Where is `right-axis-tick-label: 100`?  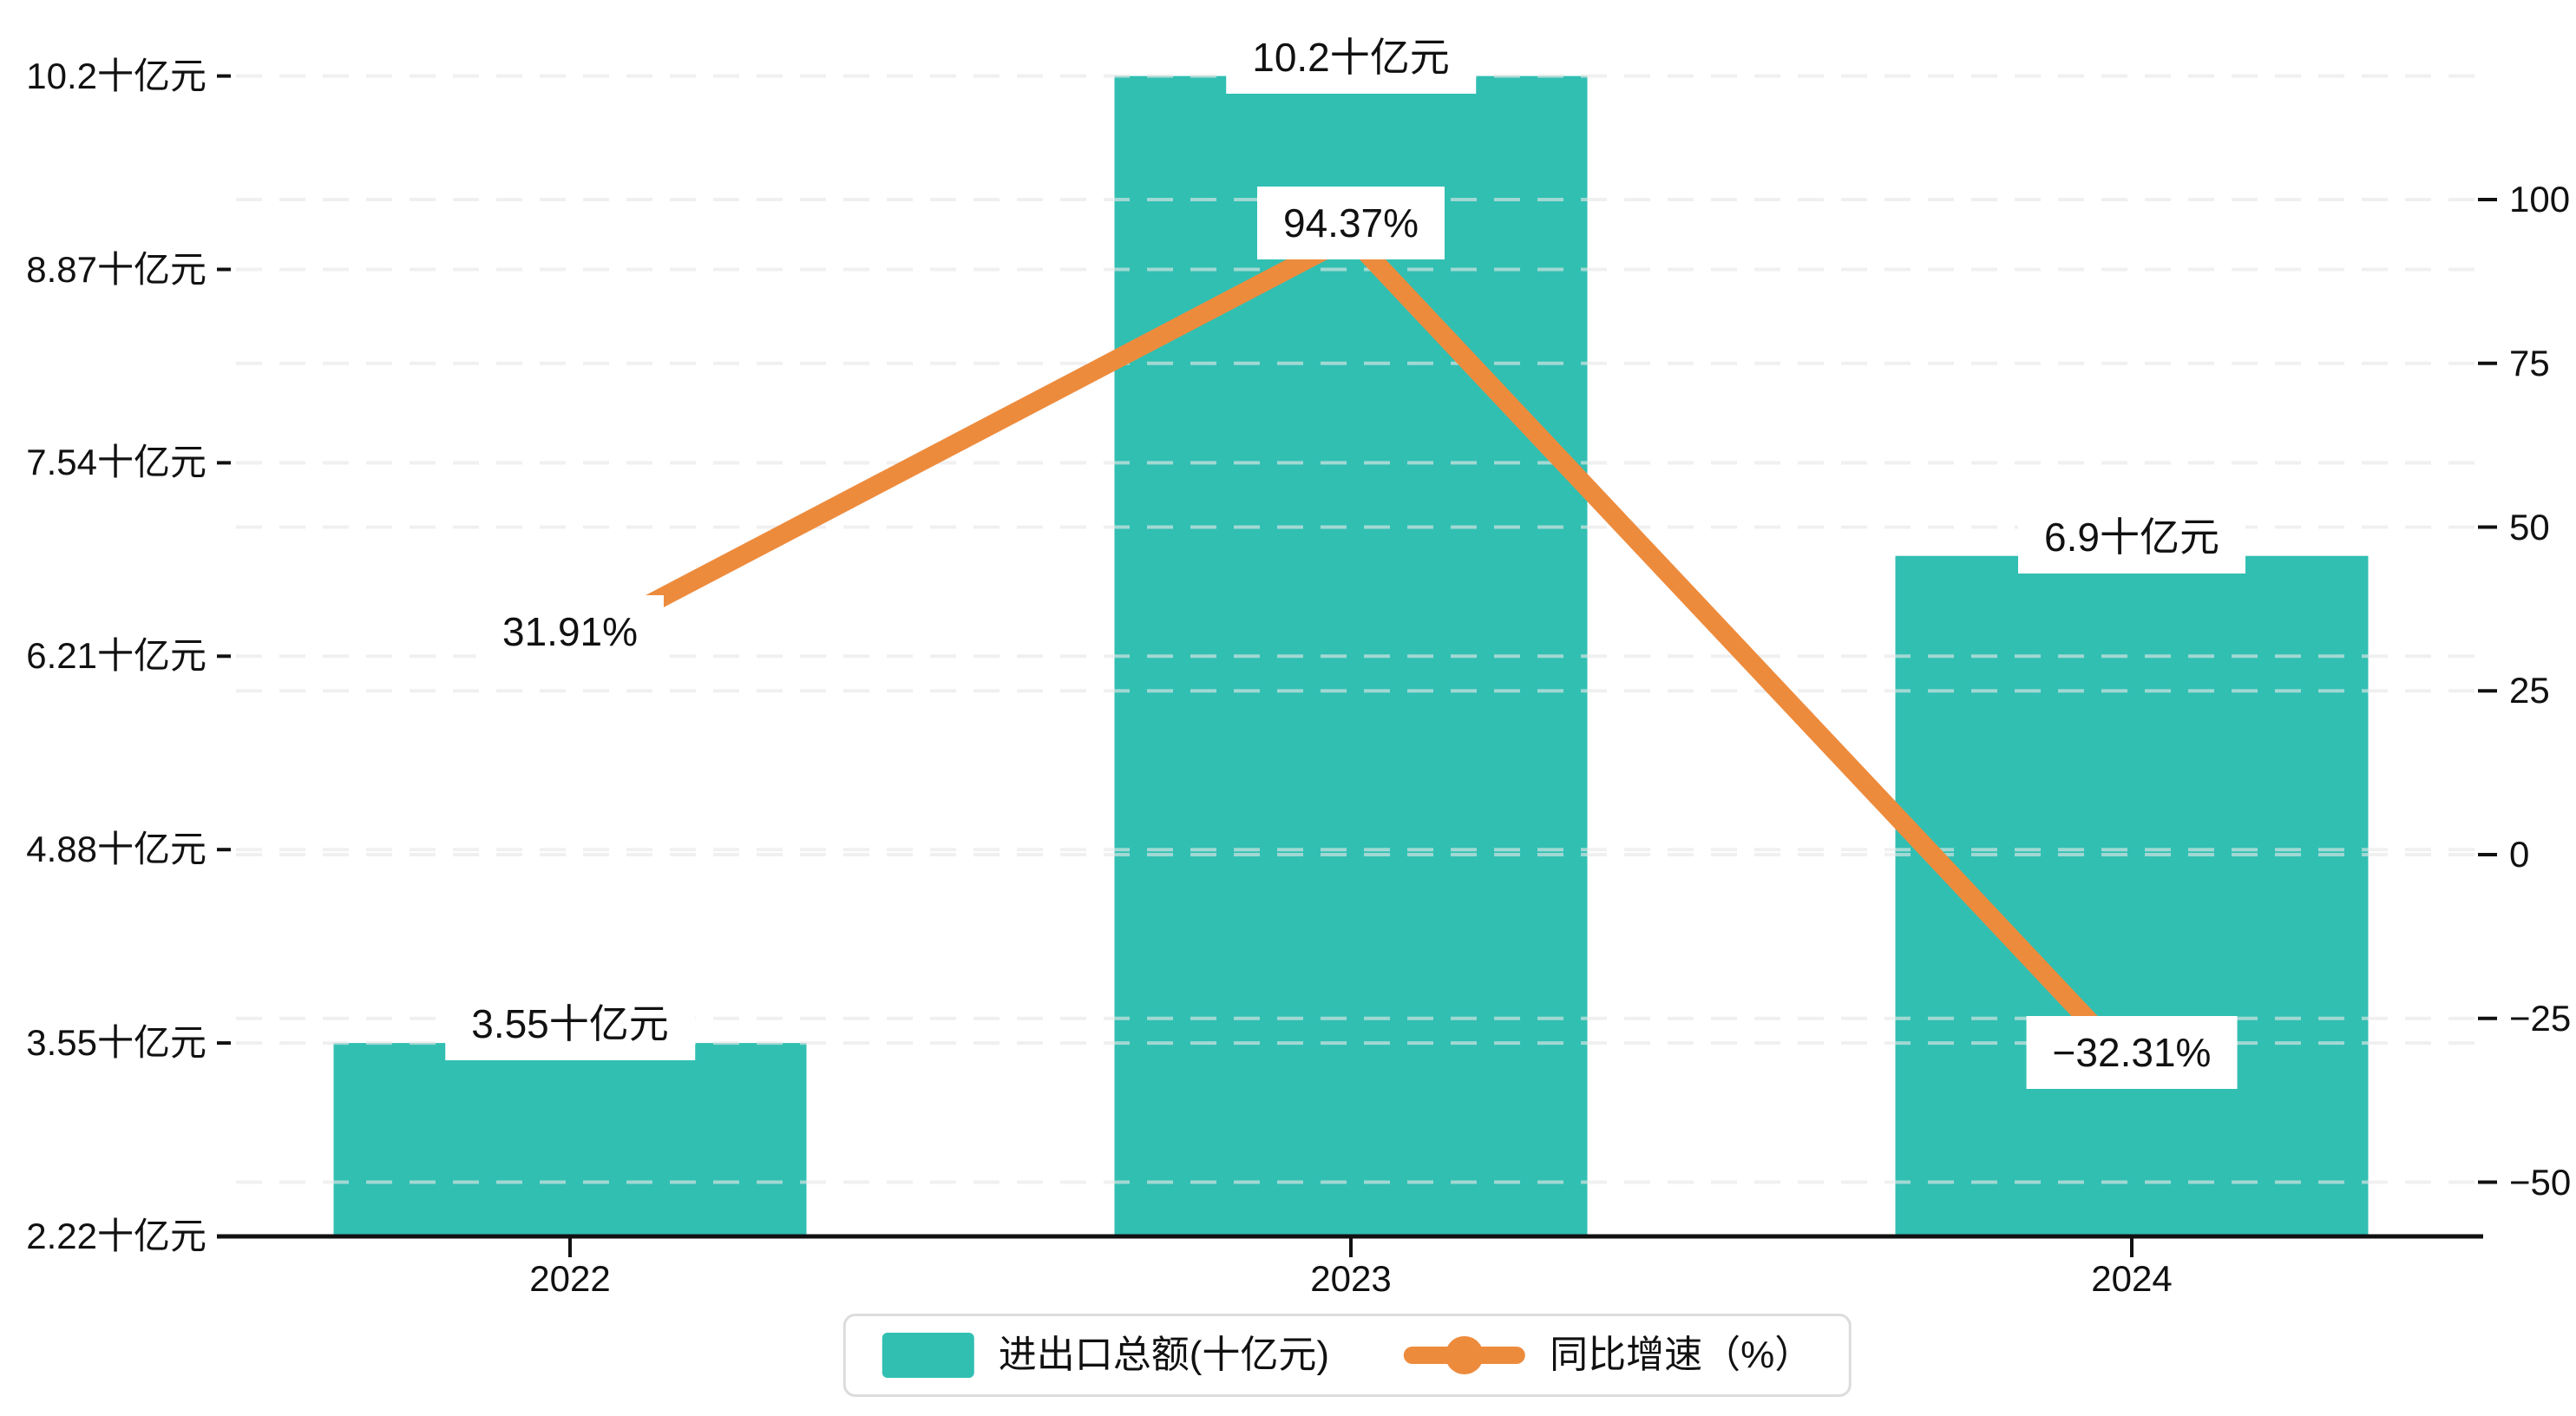 right-axis-tick-label: 100 is located at coordinates (2540, 199).